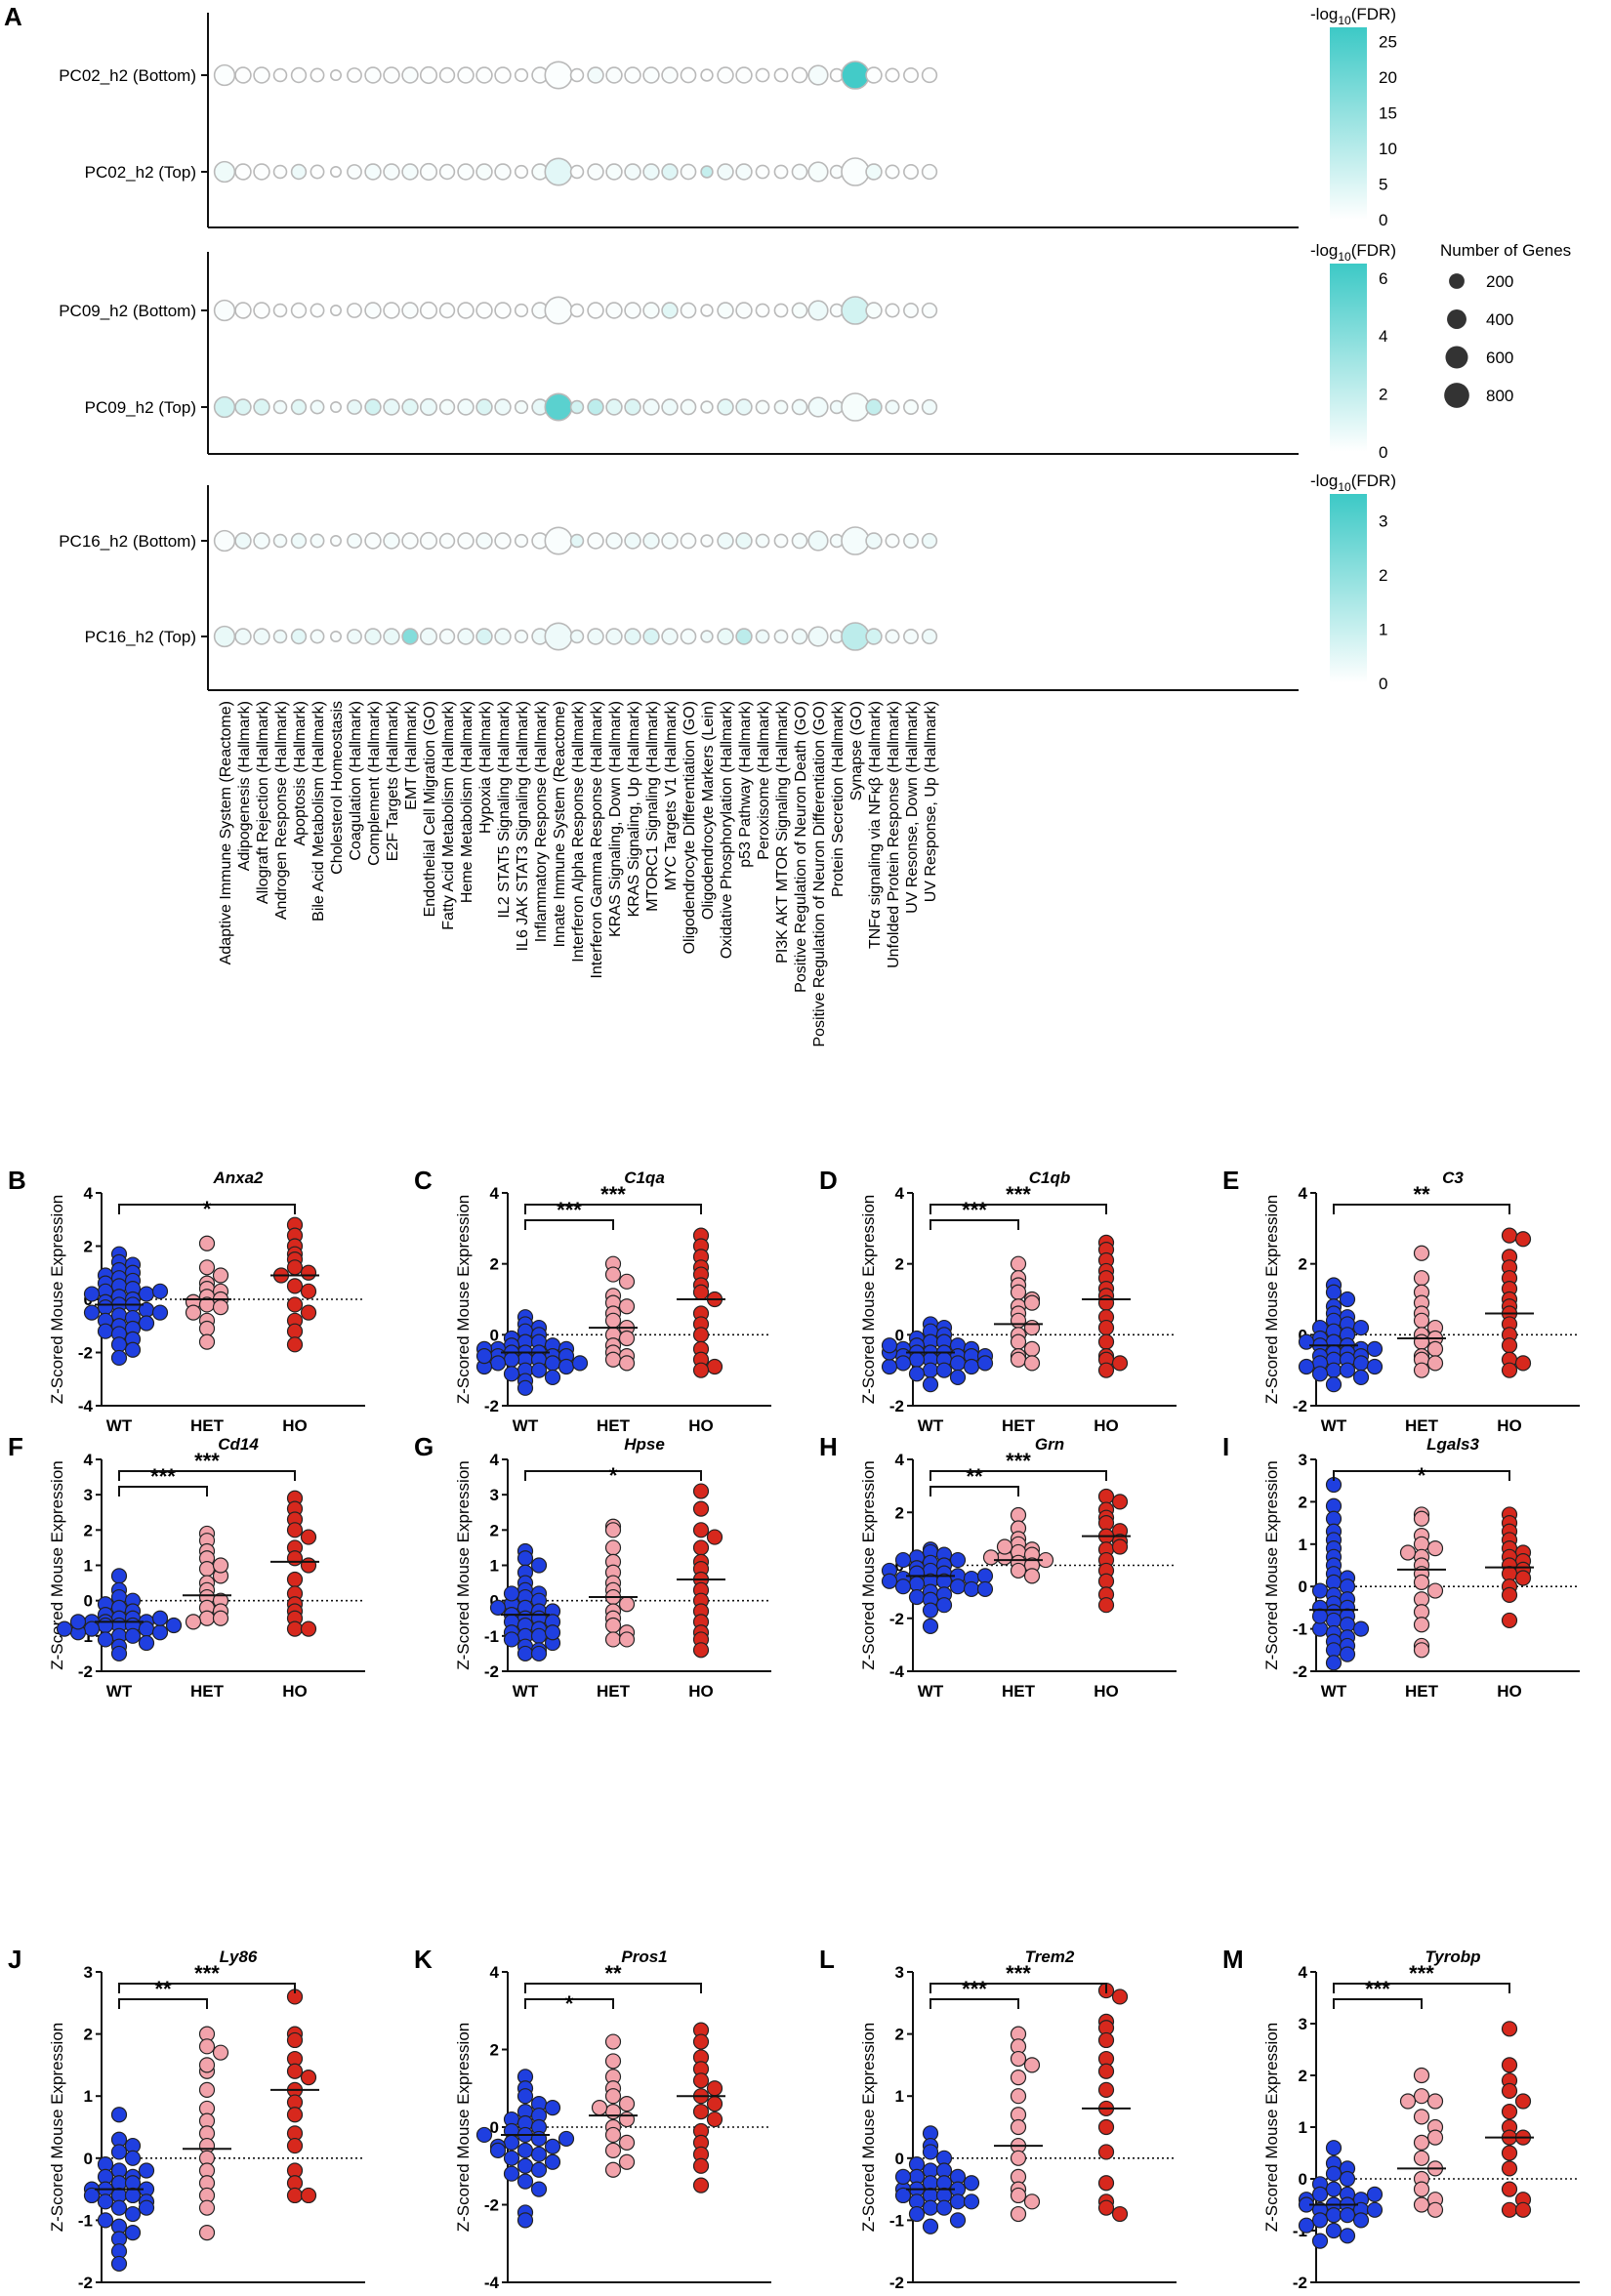  I want to click on category-label: Bile Acid Metabolism (Hallmark), so click(318, 811).